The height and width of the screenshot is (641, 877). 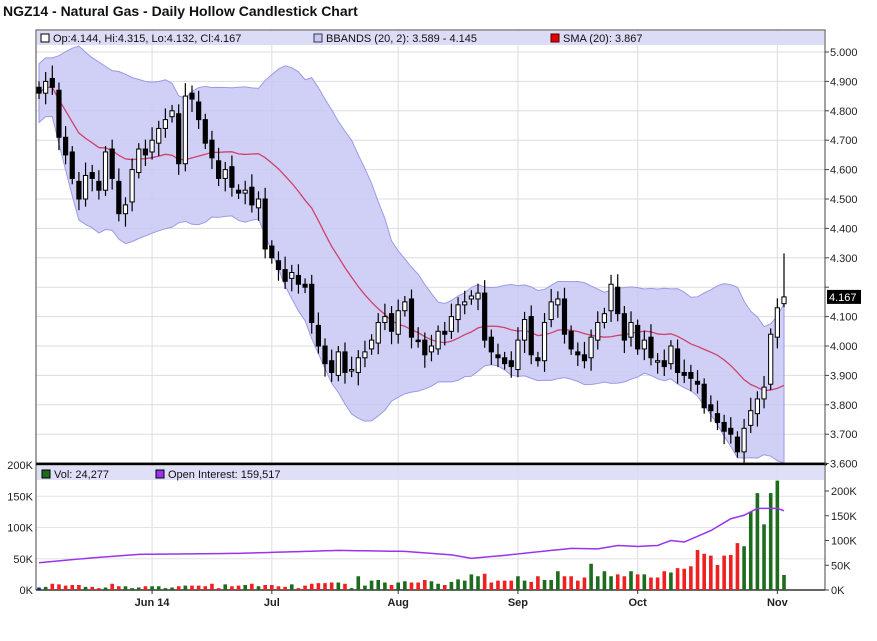 I want to click on y-tick-label: 3.600, so click(x=844, y=465).